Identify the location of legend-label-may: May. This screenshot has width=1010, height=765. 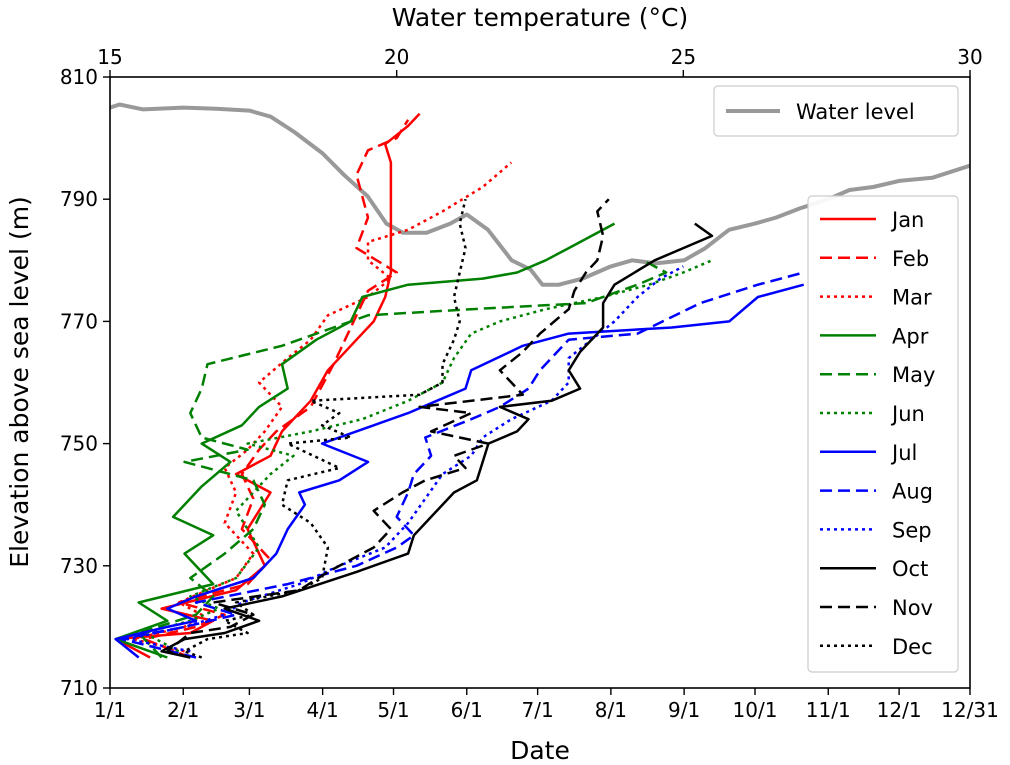
(913, 375).